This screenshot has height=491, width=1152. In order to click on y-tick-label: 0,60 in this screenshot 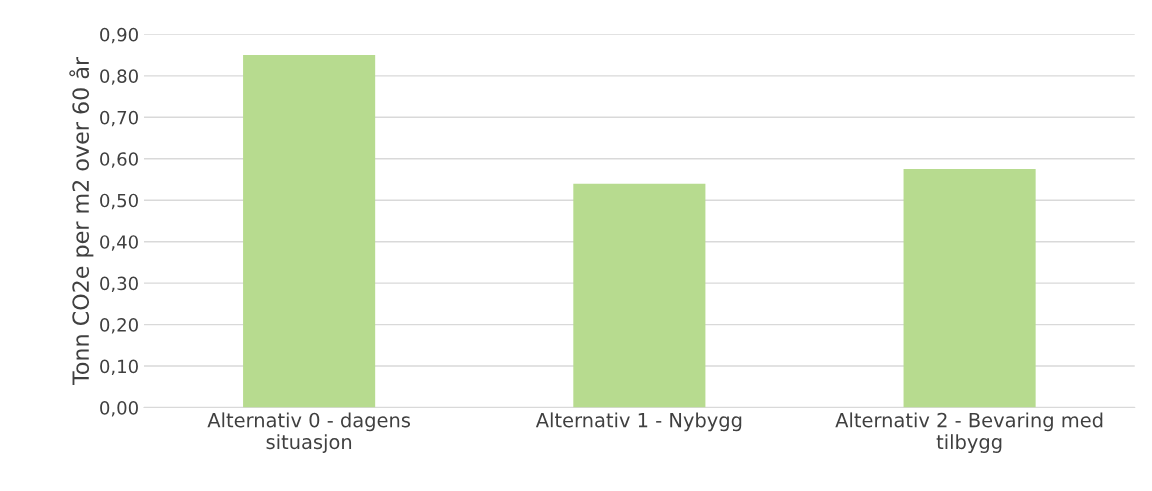, I will do `click(119, 160)`.